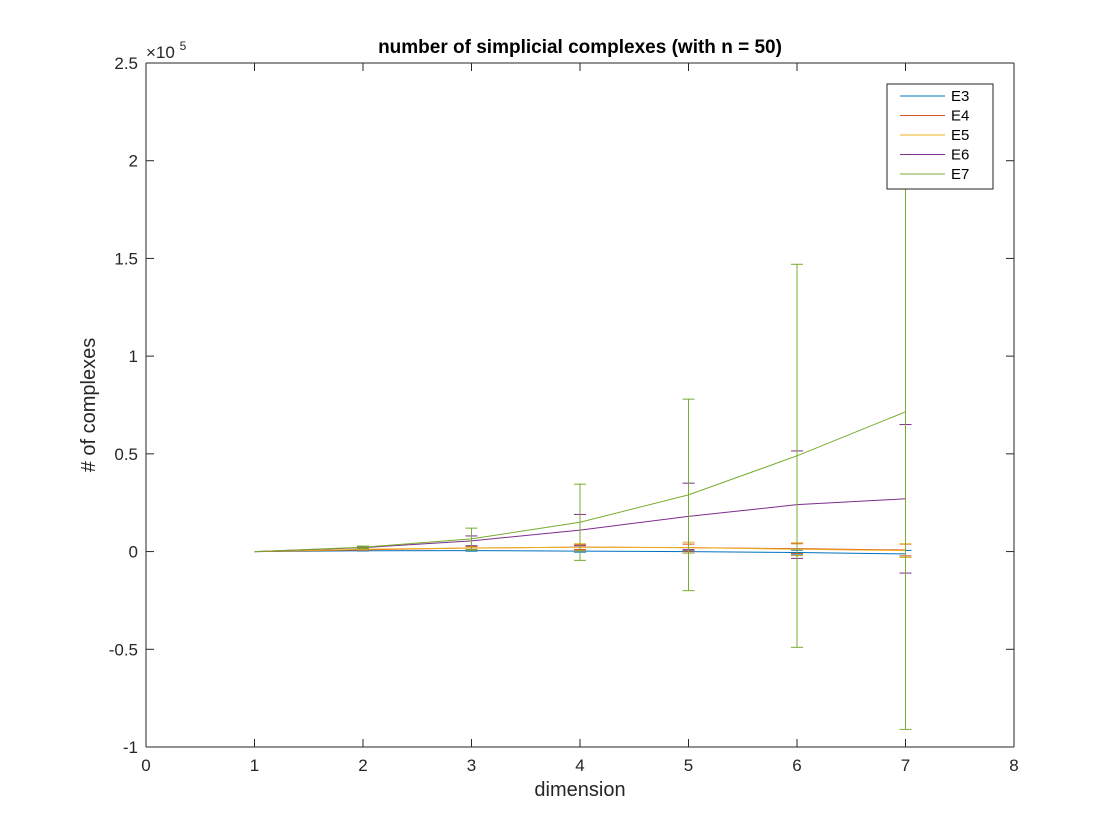  What do you see at coordinates (960, 135) in the screenshot?
I see `legend-label: E5` at bounding box center [960, 135].